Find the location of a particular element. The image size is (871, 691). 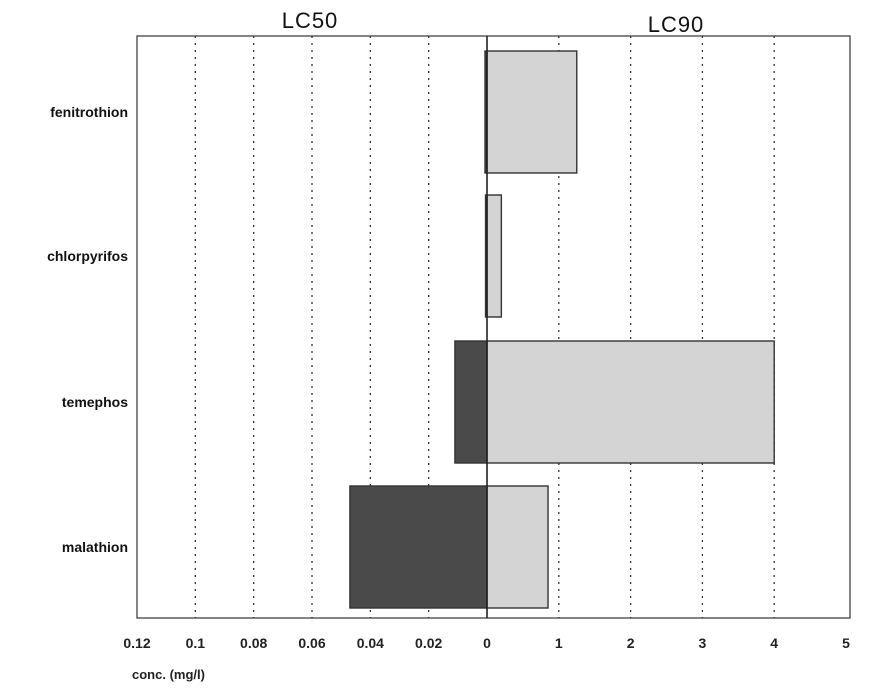

category-label-temephos: temephos is located at coordinates (95, 402).